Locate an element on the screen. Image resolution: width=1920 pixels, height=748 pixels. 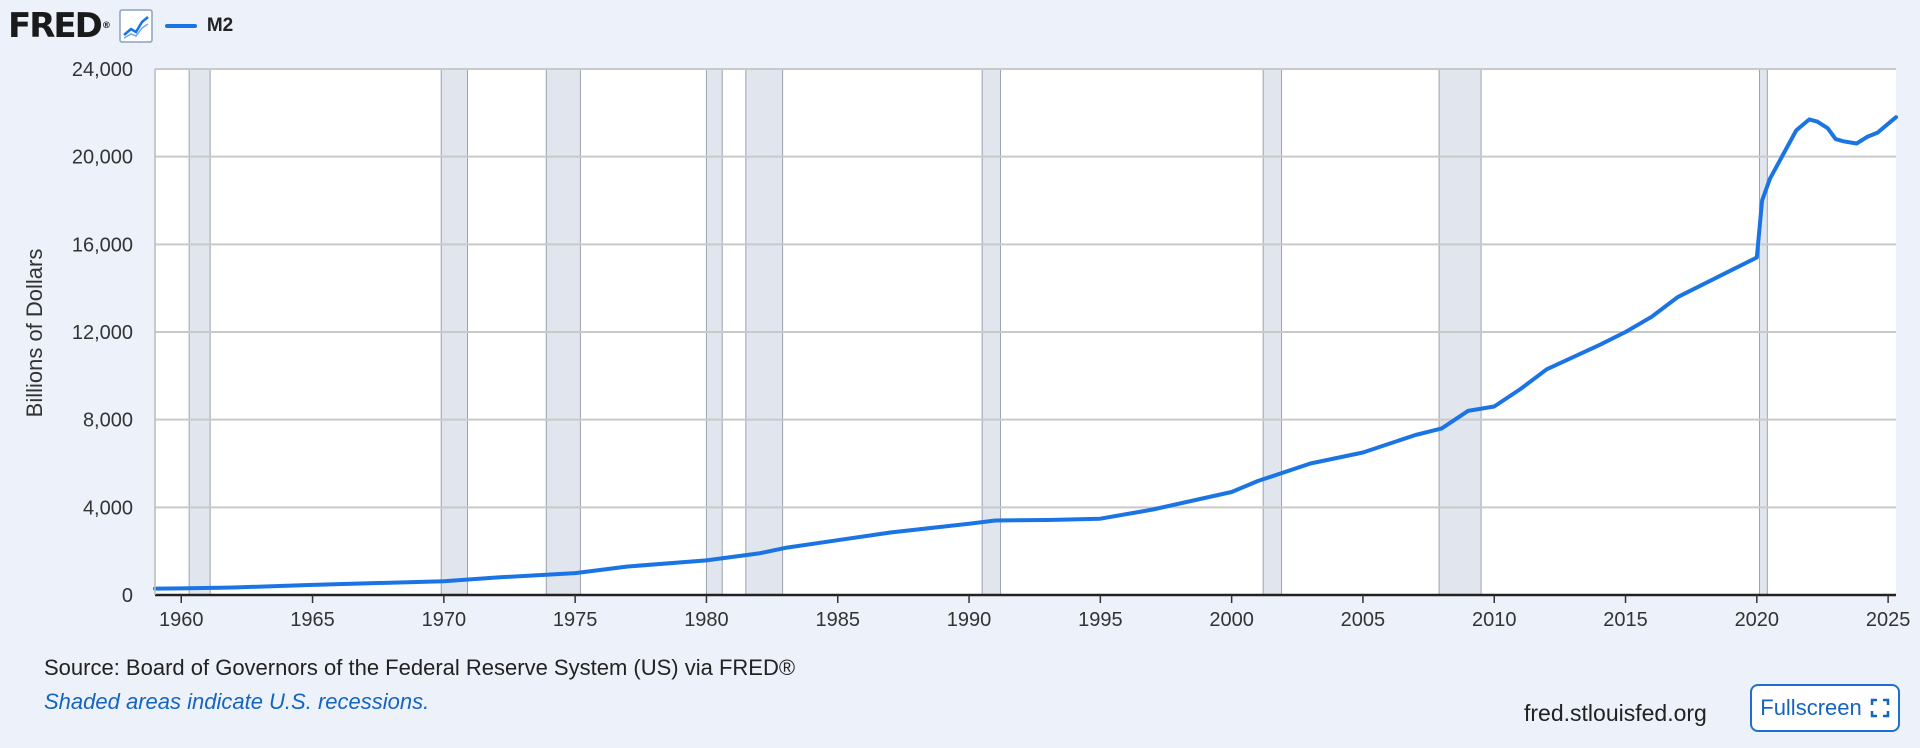
x-tick-label-2015: 2015 is located at coordinates (1625, 620).